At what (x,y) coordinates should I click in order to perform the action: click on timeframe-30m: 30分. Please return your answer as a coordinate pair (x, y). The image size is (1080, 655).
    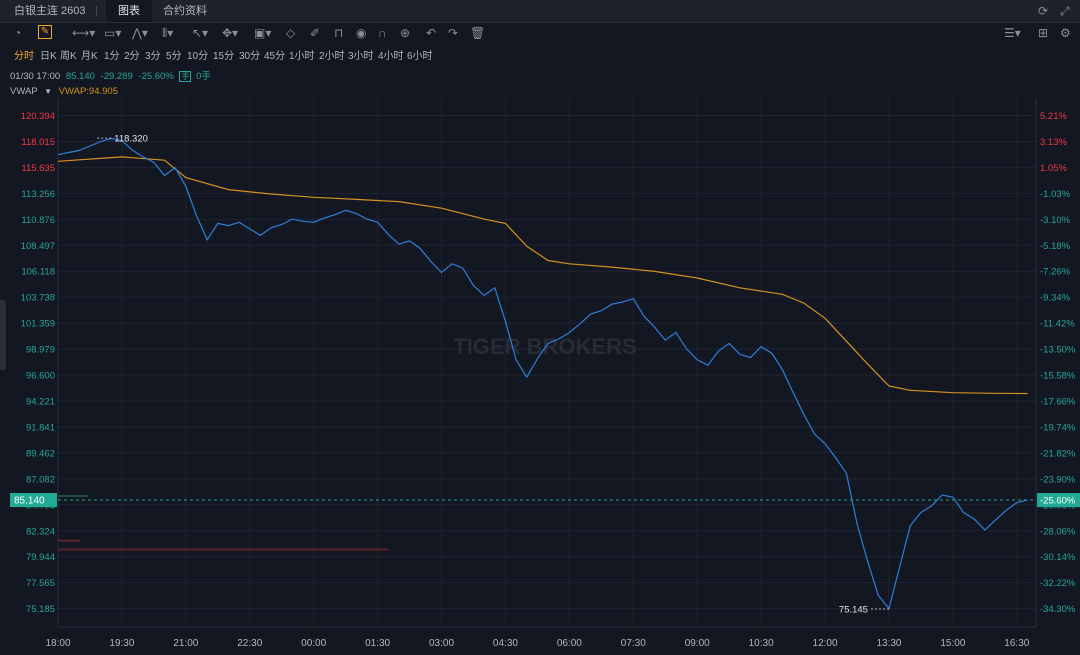
    Looking at the image, I should click on (250, 56).